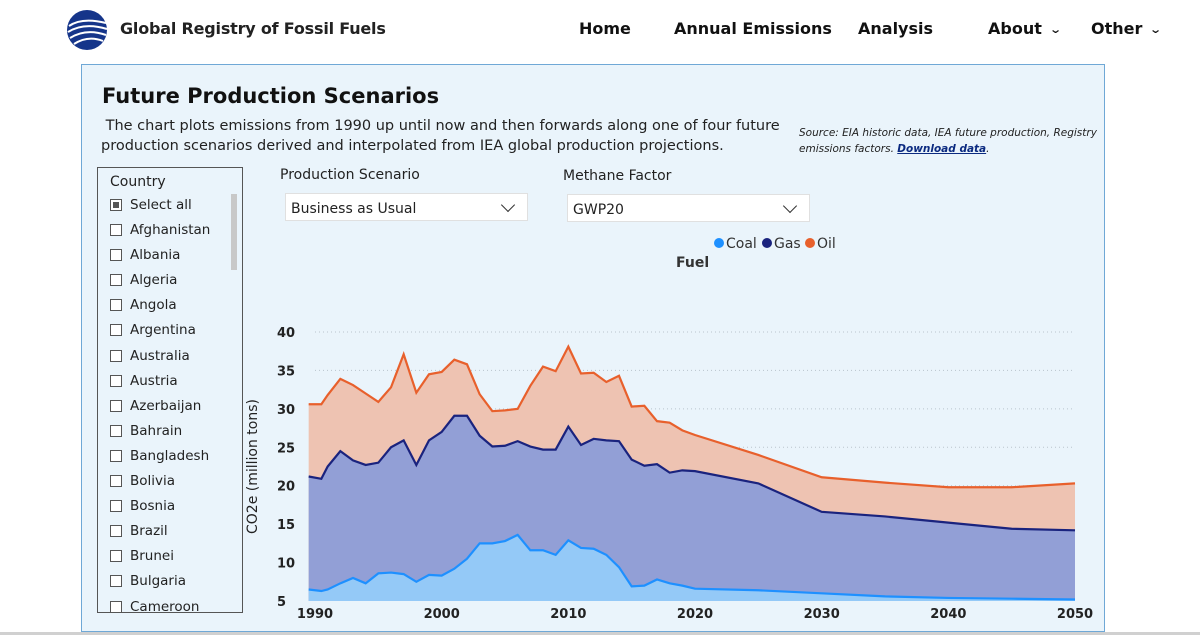 The width and height of the screenshot is (1200, 635). Describe the element at coordinates (692, 567) in the screenshot. I see `series-line-coal` at that location.